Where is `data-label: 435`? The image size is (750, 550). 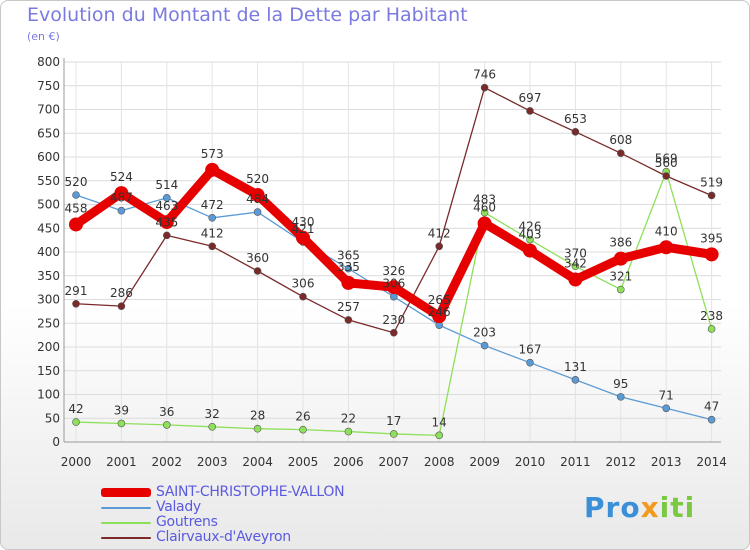
data-label: 435 is located at coordinates (166, 222).